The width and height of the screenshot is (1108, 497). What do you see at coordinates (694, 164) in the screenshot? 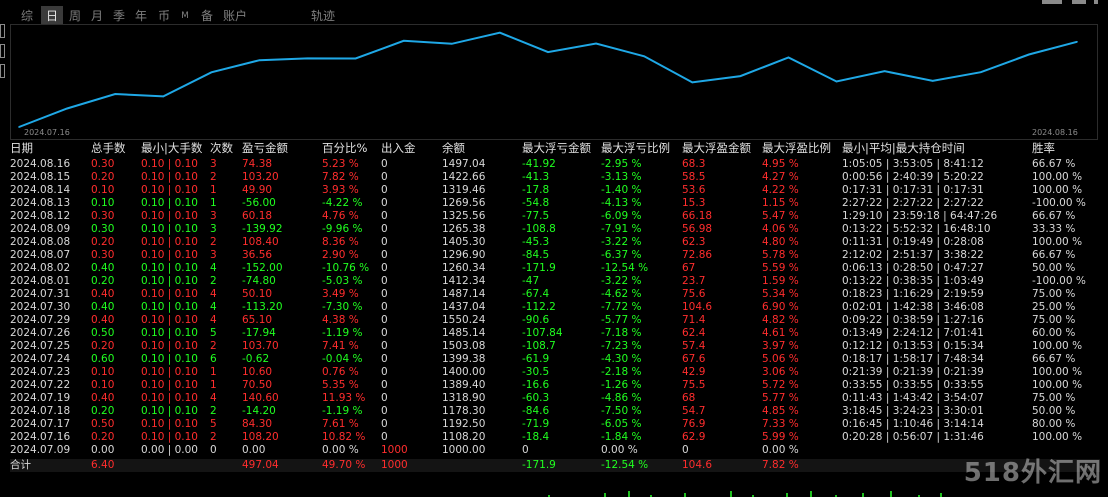
I see `table-cell: 68.3` at bounding box center [694, 164].